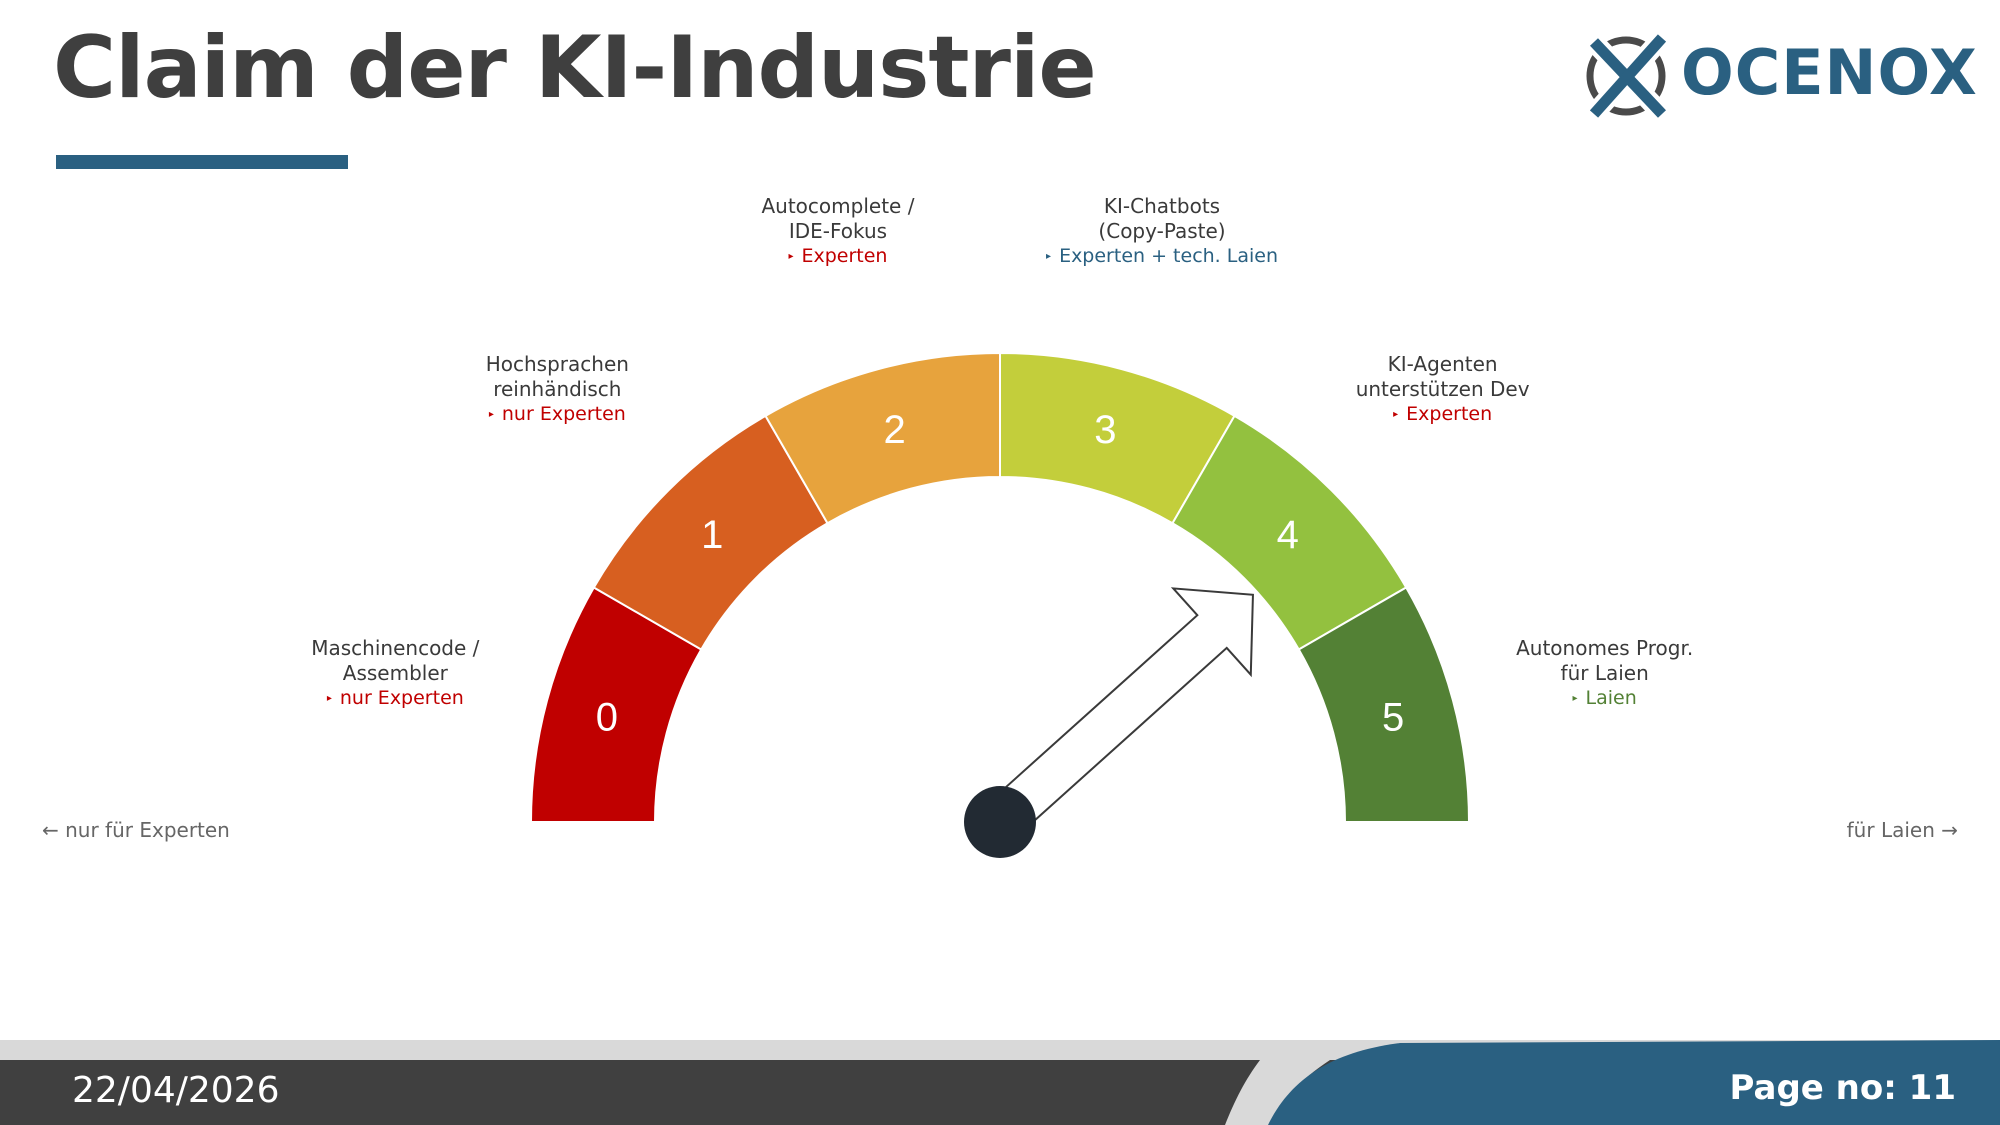 The image size is (2000, 1125). What do you see at coordinates (1162, 256) in the screenshot?
I see `stage-audience: ▸ Experten + tech. Laien` at bounding box center [1162, 256].